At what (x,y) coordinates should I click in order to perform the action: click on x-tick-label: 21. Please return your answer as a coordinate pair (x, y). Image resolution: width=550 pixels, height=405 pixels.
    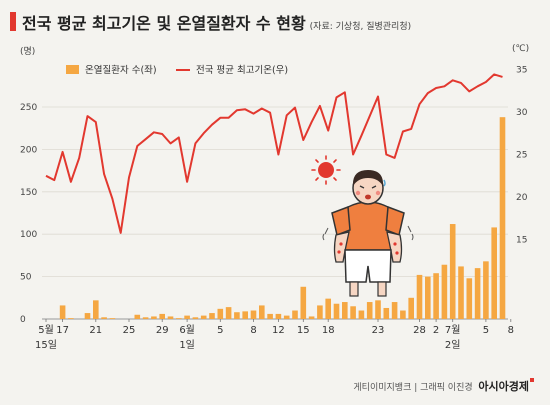
    Looking at the image, I should click on (95, 330).